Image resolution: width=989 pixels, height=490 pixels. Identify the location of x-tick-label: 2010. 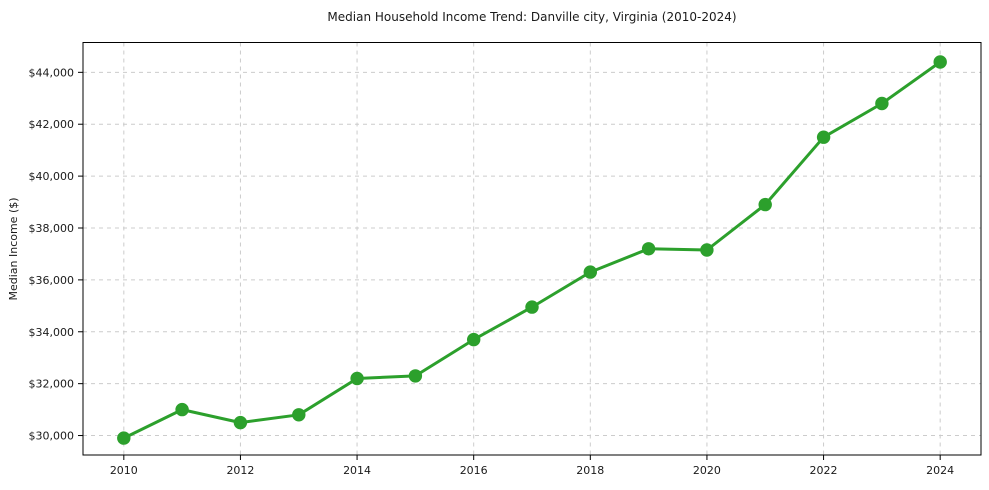
(124, 470).